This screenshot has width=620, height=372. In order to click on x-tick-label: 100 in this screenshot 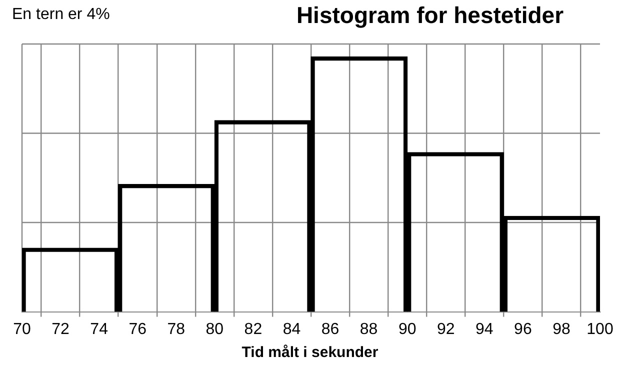, I will do `click(600, 329)`.